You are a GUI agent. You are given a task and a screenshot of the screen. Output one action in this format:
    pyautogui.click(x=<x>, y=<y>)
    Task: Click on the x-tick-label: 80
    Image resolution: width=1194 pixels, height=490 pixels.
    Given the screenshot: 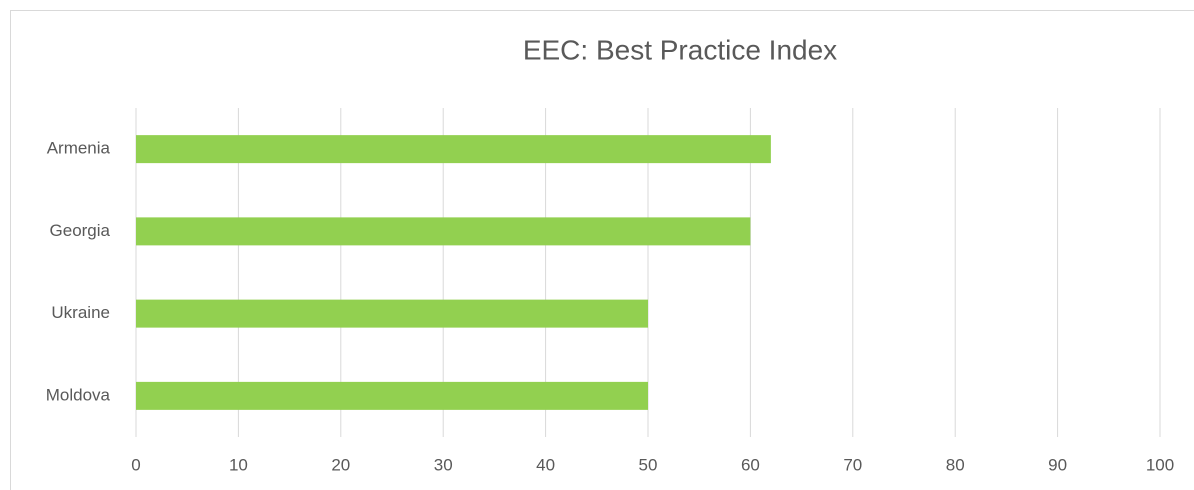 What is the action you would take?
    pyautogui.click(x=955, y=464)
    